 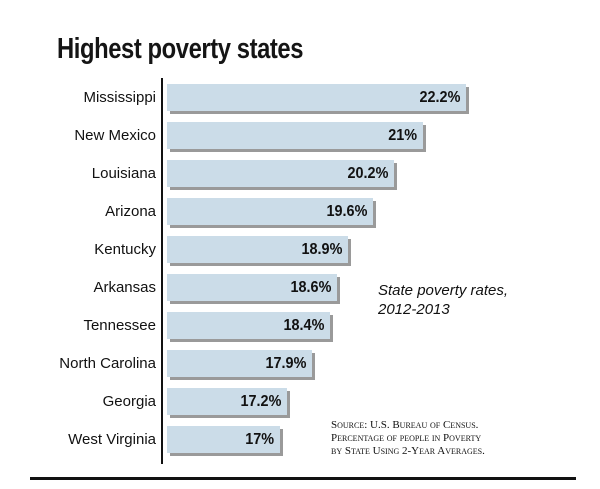 What do you see at coordinates (227, 401) in the screenshot?
I see `bar: 17.2%` at bounding box center [227, 401].